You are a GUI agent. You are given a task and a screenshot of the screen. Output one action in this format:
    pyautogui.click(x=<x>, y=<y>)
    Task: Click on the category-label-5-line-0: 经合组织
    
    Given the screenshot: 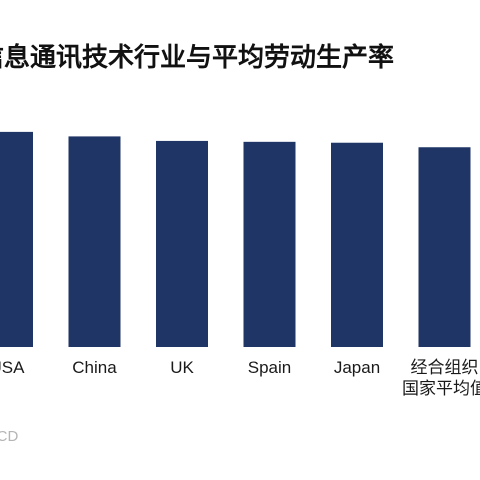 What is the action you would take?
    pyautogui.click(x=445, y=367)
    